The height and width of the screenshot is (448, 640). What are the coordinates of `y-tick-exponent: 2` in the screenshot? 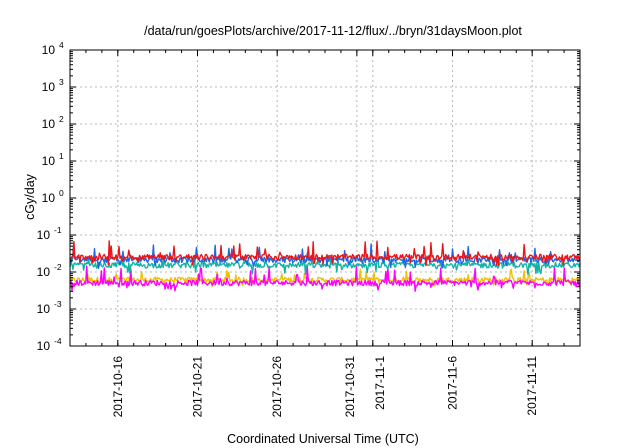 It's located at (61, 119).